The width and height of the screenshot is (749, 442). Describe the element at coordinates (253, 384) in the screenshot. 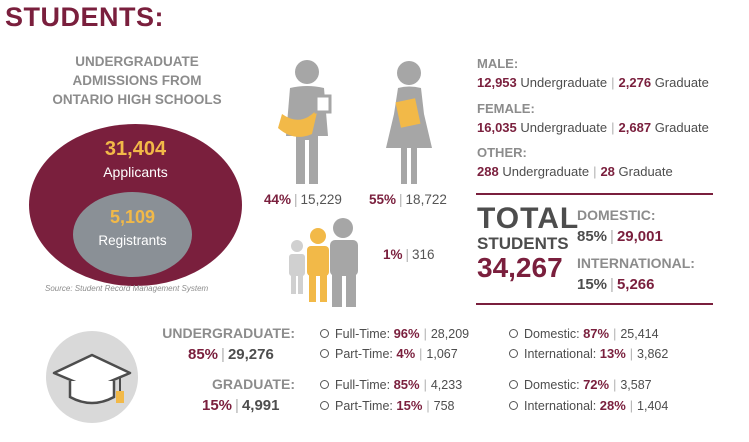

I see `grad-label: GRADUATE:` at that location.